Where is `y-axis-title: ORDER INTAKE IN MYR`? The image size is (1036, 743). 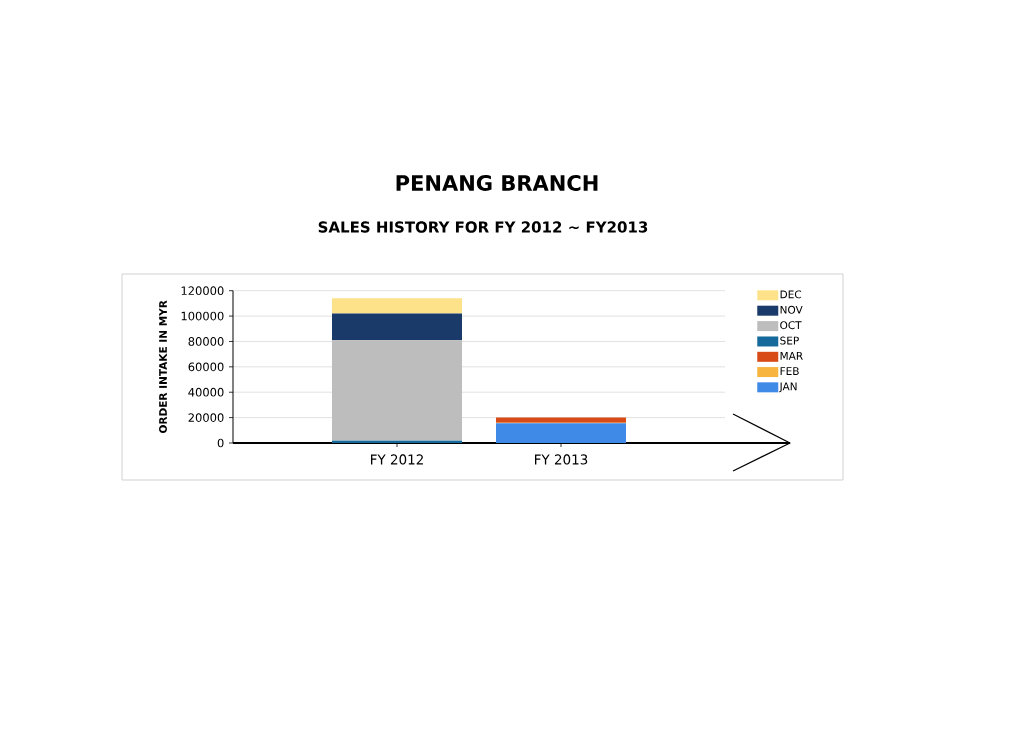 y-axis-title: ORDER INTAKE IN MYR is located at coordinates (163, 366).